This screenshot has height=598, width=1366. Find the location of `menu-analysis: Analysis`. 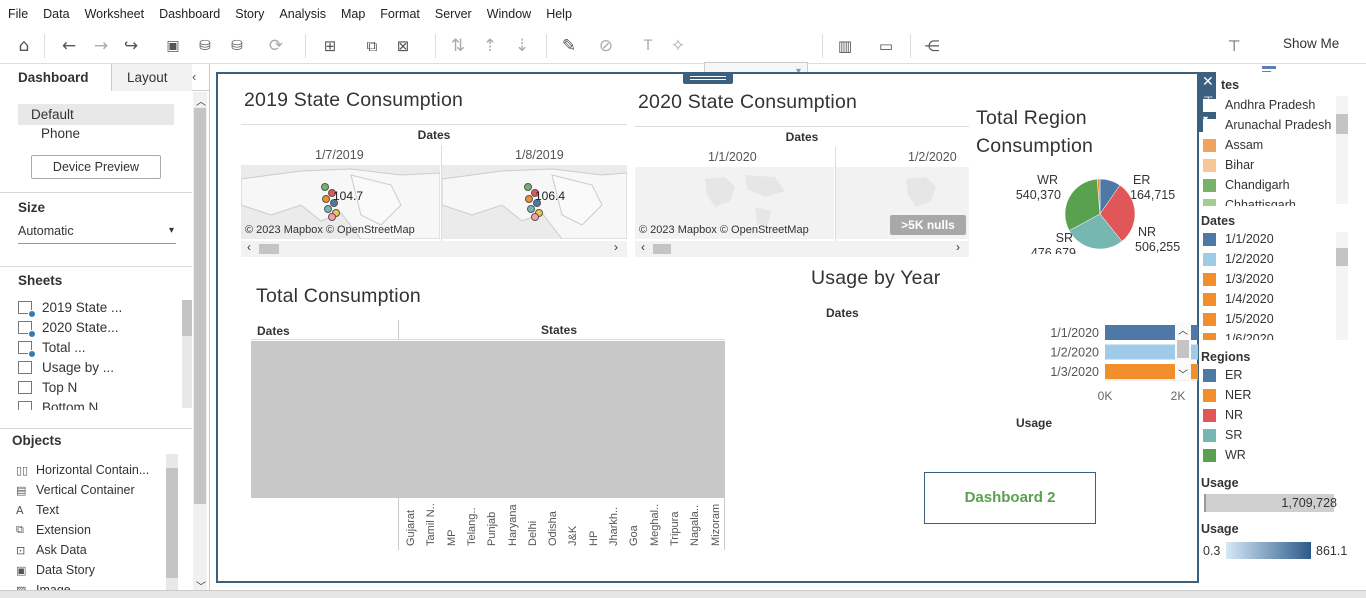

menu-analysis: Analysis is located at coordinates (302, 14).